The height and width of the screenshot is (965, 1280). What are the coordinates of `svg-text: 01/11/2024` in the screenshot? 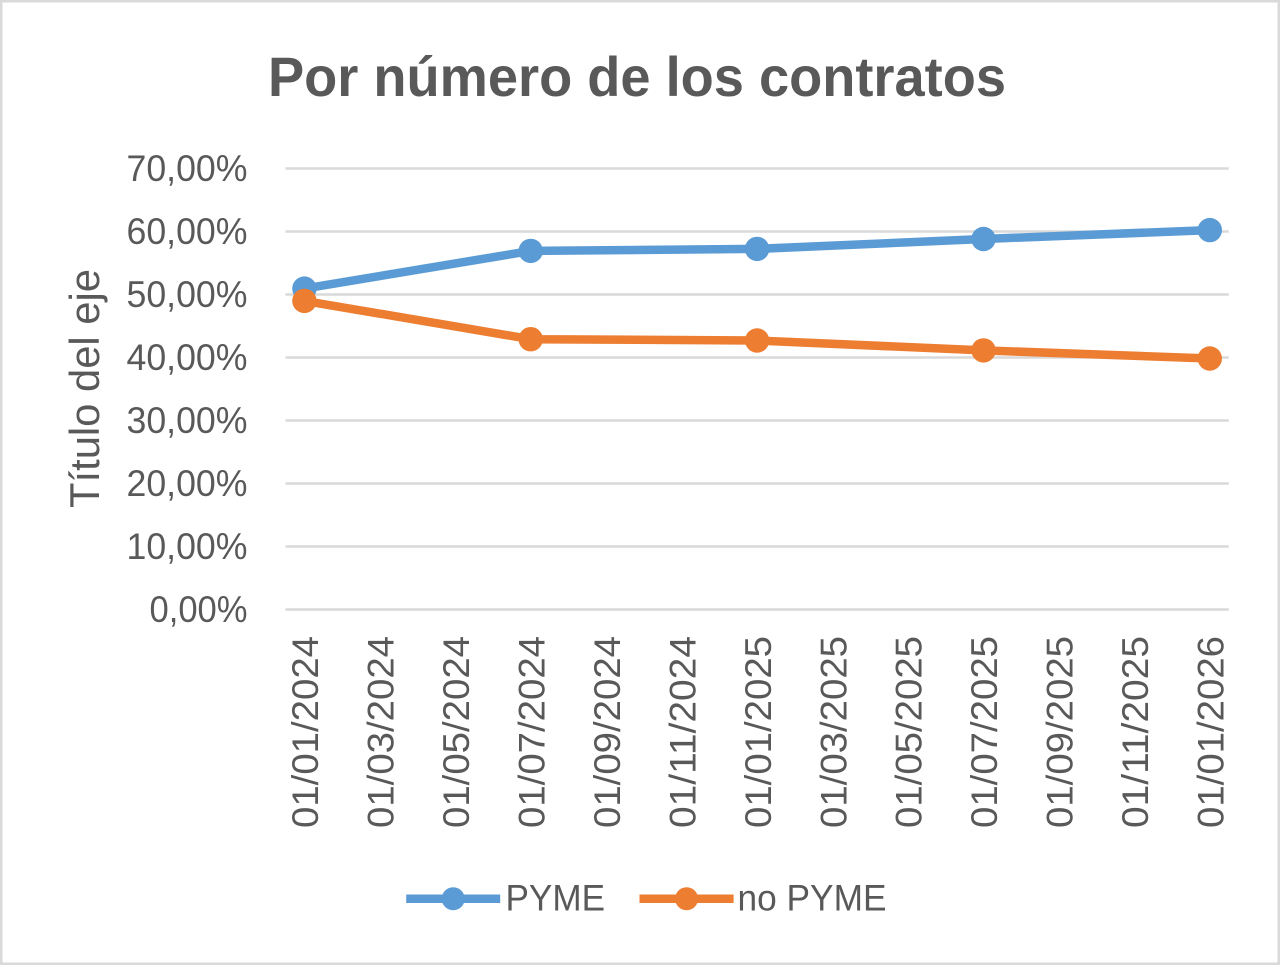 It's located at (682, 732).